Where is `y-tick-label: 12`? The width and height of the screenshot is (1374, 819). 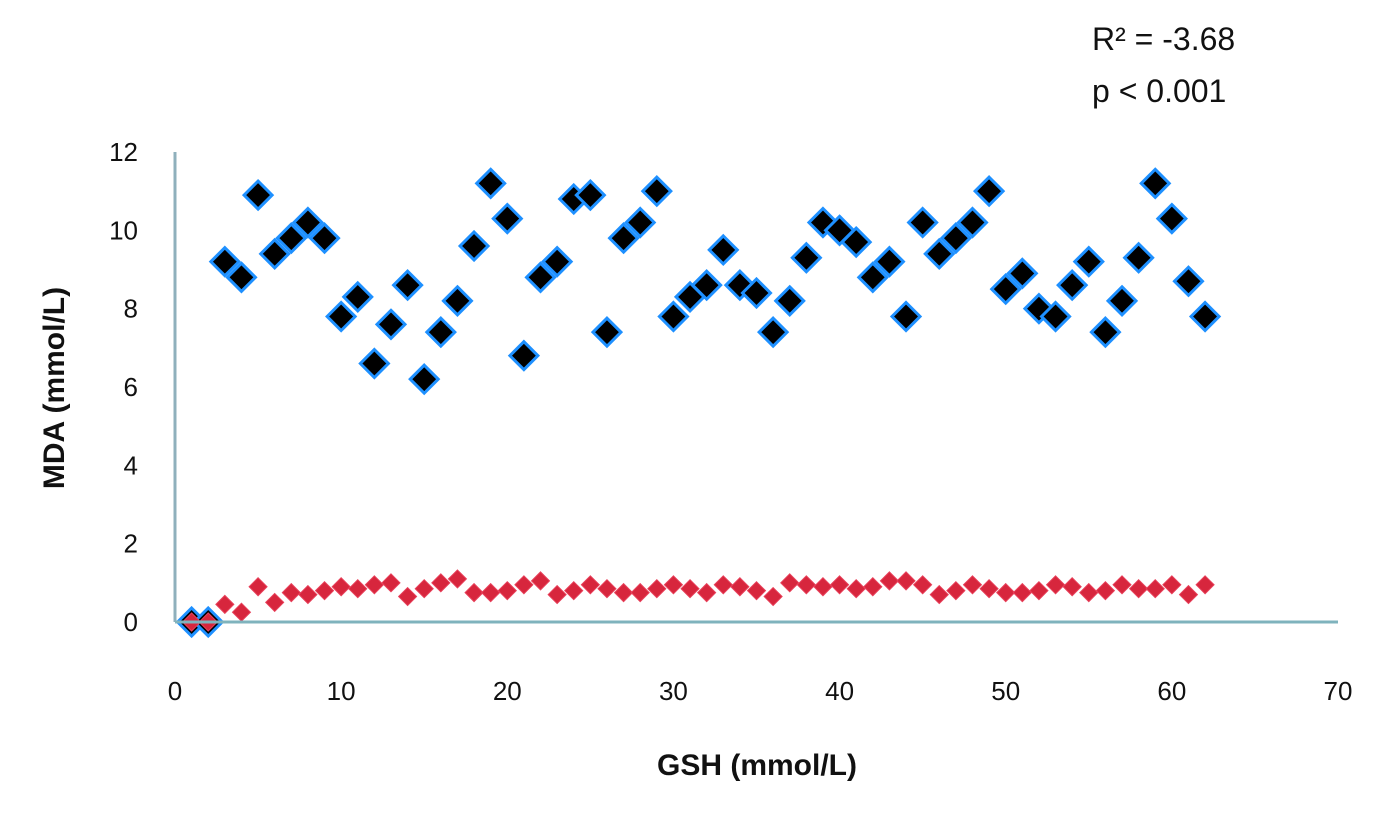
y-tick-label: 12 is located at coordinates (123, 152).